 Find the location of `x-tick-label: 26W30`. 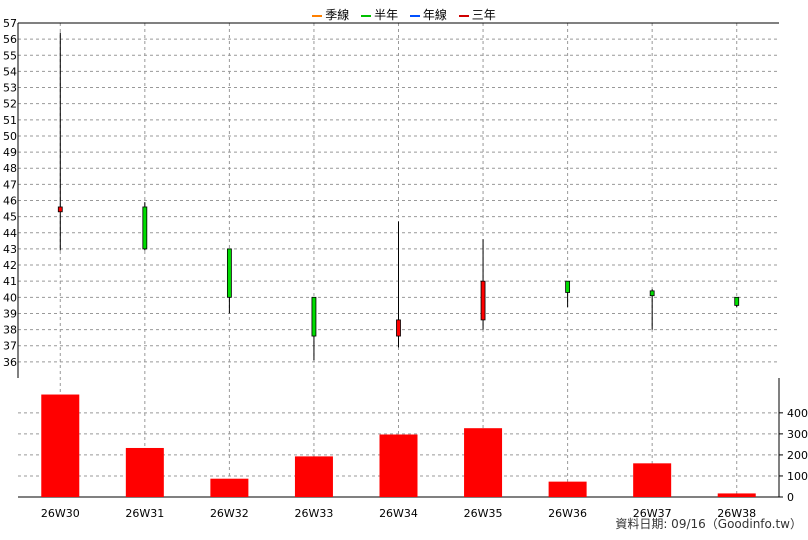

x-tick-label: 26W30 is located at coordinates (60, 513).